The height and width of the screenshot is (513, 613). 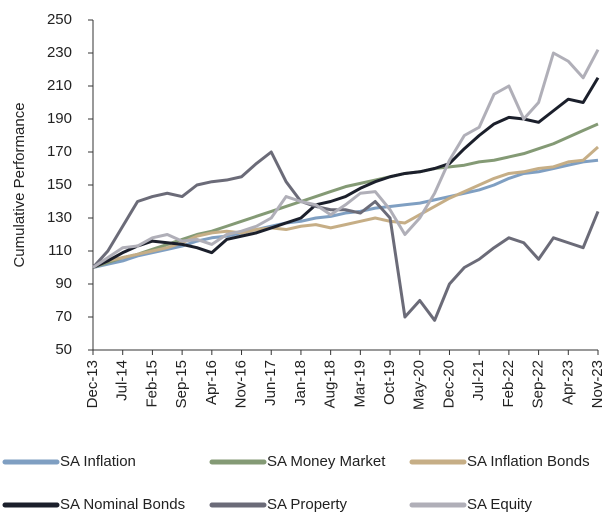 I want to click on y-axis-label: Cumulative Performance, so click(x=19, y=184).